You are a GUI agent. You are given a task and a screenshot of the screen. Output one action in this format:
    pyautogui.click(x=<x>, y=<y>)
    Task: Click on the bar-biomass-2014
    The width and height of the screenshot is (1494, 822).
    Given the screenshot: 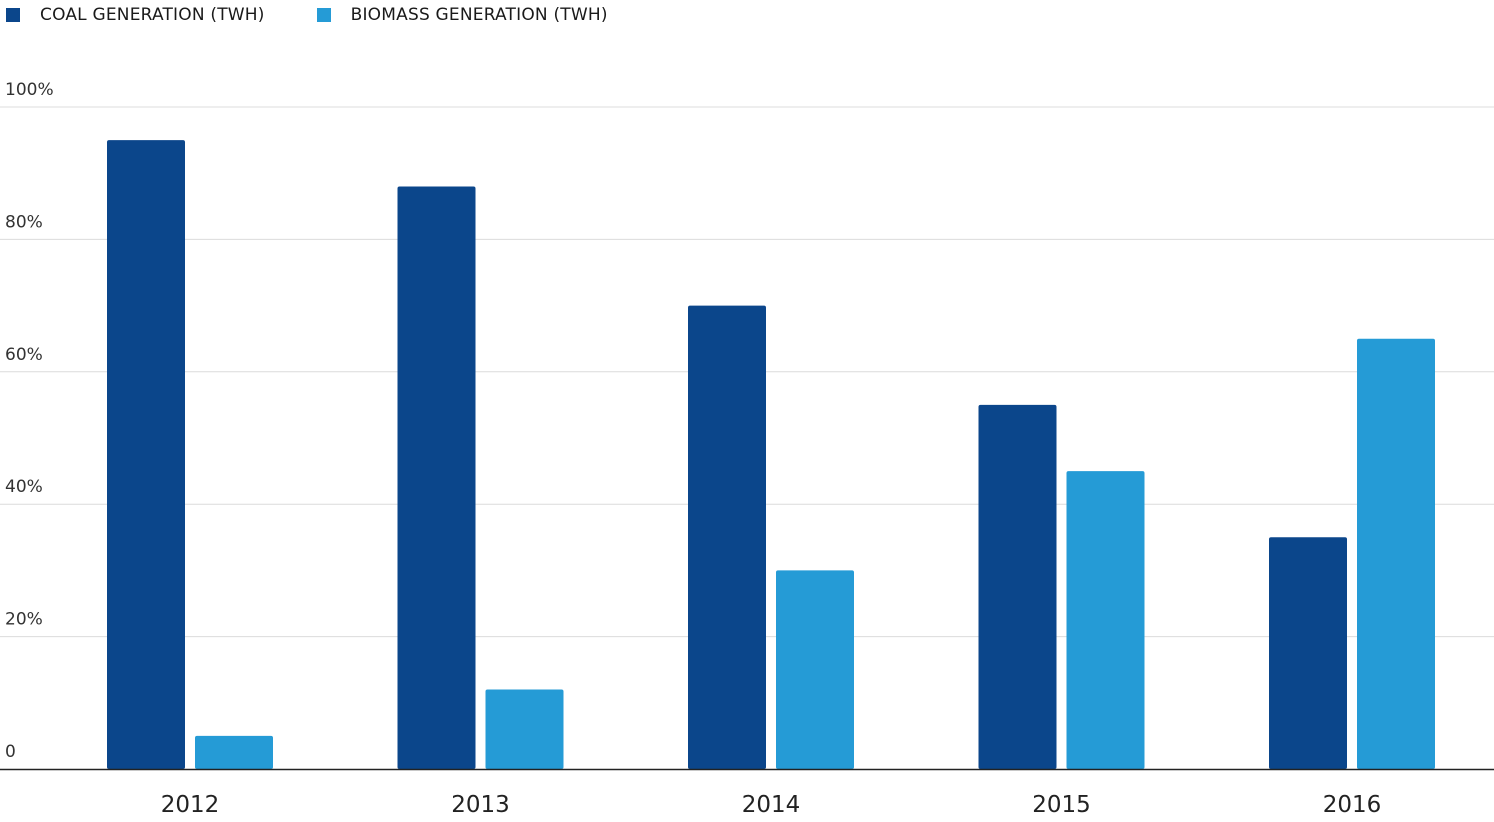 What is the action you would take?
    pyautogui.click(x=815, y=669)
    